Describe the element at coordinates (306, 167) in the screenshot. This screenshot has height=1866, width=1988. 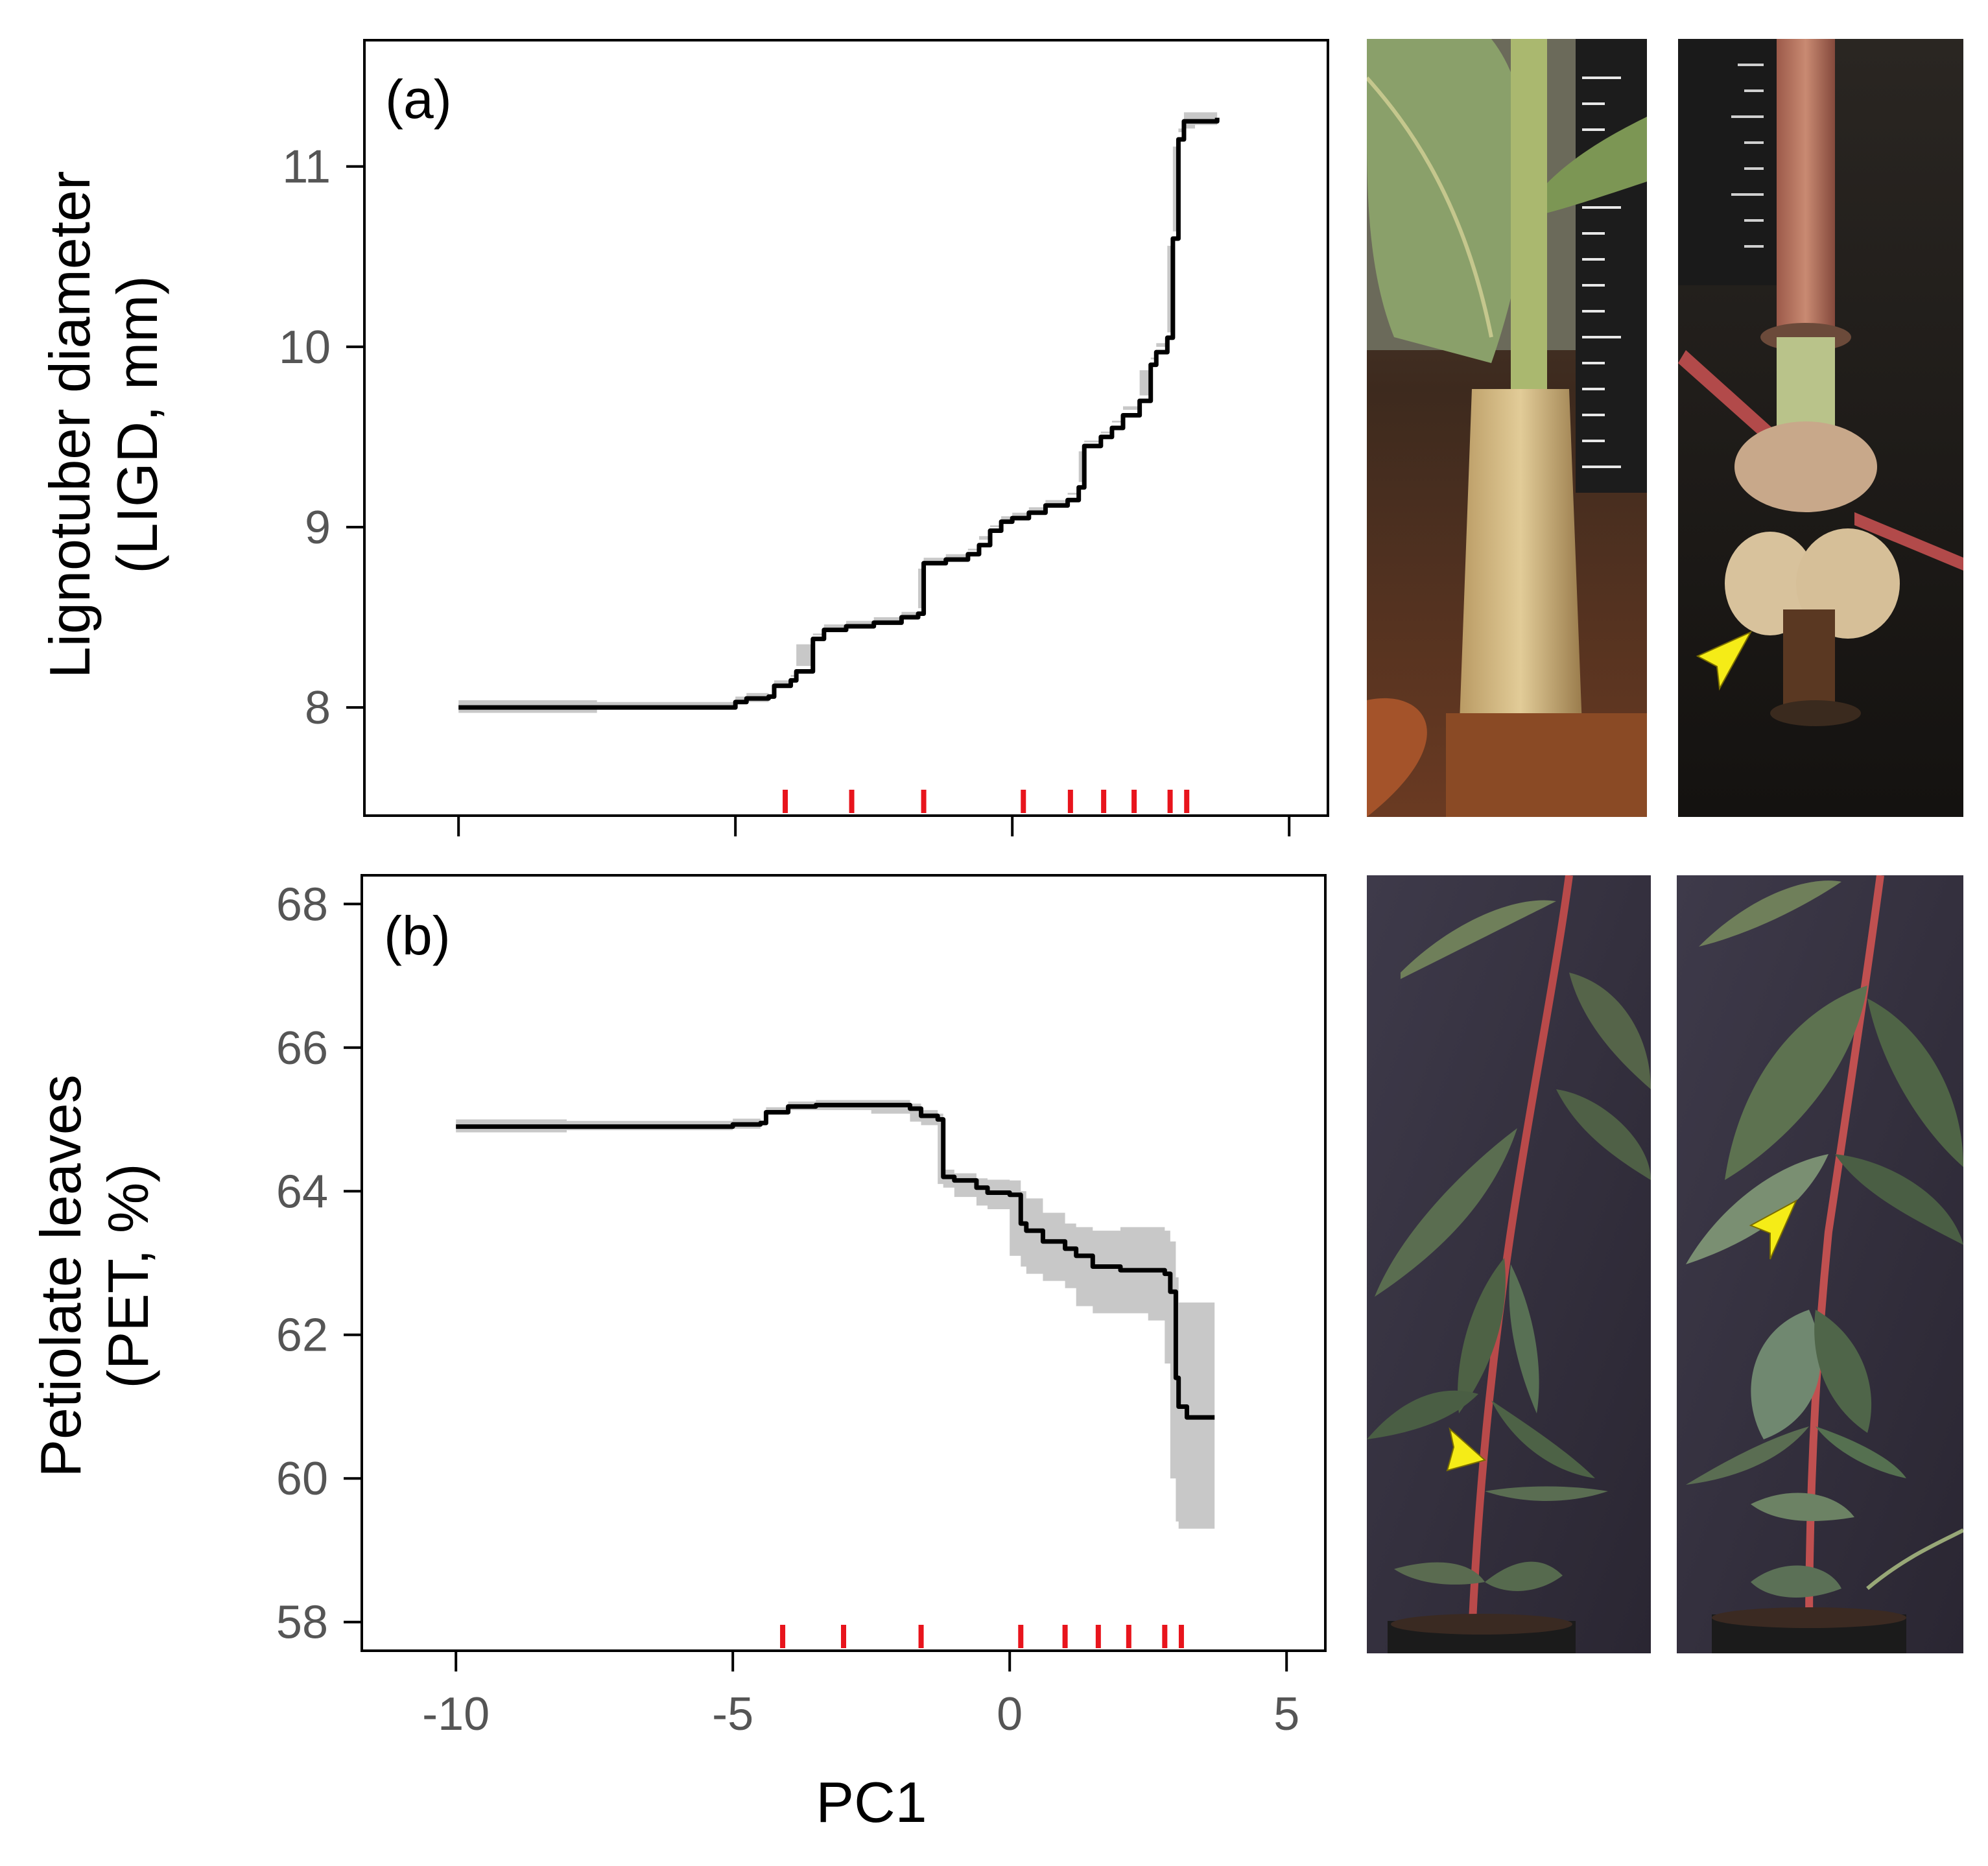
I see `panel-a-y-tick-label: 11` at that location.